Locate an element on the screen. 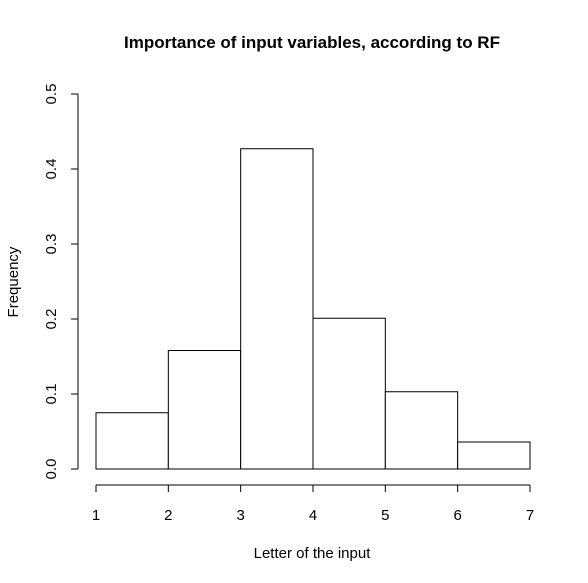  x-axis: 1 2 3 4 5 6 7 is located at coordinates (313, 504).